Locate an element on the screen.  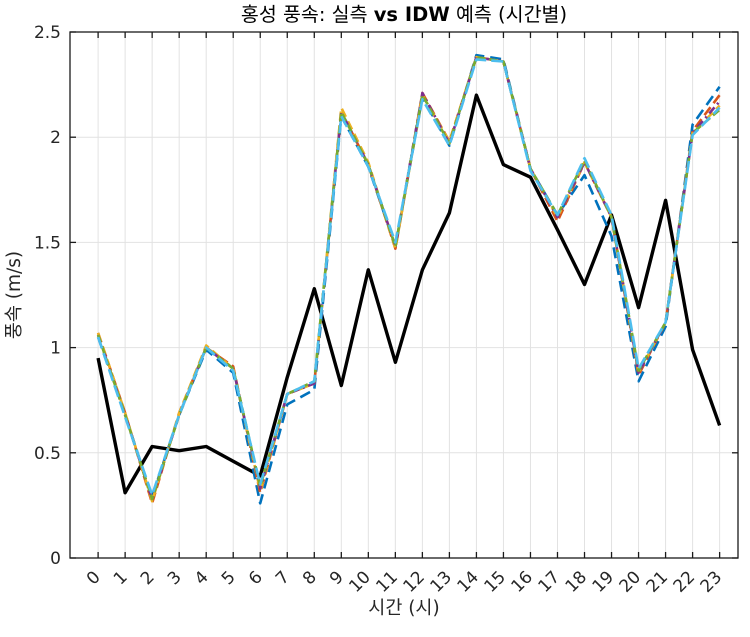
chart-title-prefix: 홍성 풍속: 실측 is located at coordinates (307, 14).